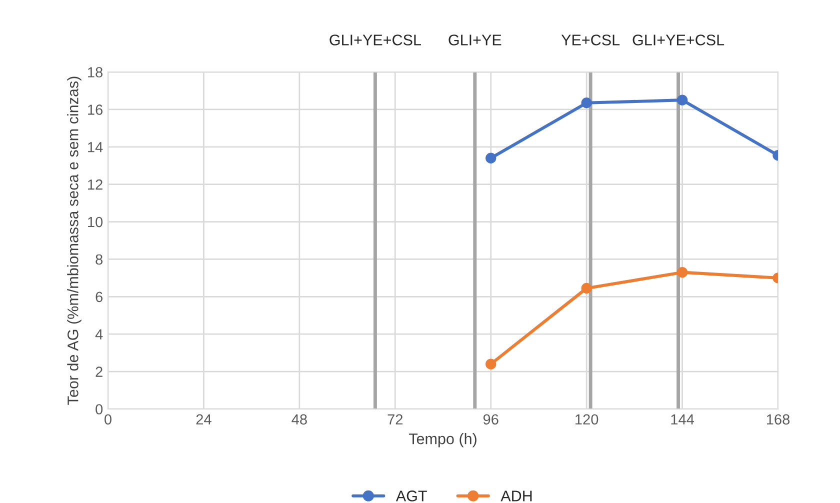 The height and width of the screenshot is (503, 840). Describe the element at coordinates (590, 40) in the screenshot. I see `ref-line-label: YE+CSL` at that location.